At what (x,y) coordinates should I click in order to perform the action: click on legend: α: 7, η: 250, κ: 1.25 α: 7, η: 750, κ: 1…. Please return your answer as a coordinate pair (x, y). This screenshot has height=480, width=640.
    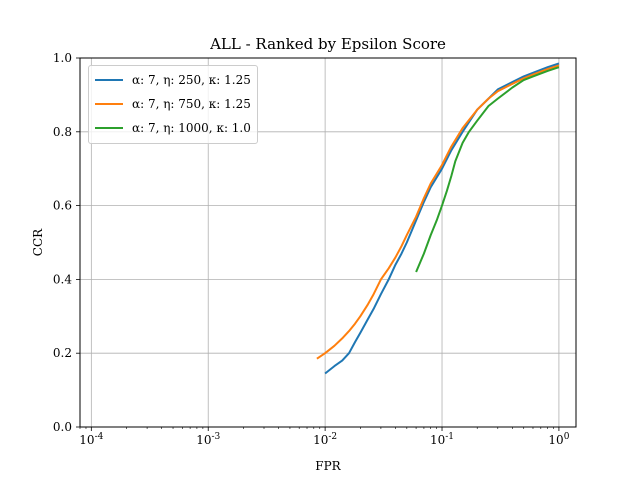
    Looking at the image, I should click on (173, 104).